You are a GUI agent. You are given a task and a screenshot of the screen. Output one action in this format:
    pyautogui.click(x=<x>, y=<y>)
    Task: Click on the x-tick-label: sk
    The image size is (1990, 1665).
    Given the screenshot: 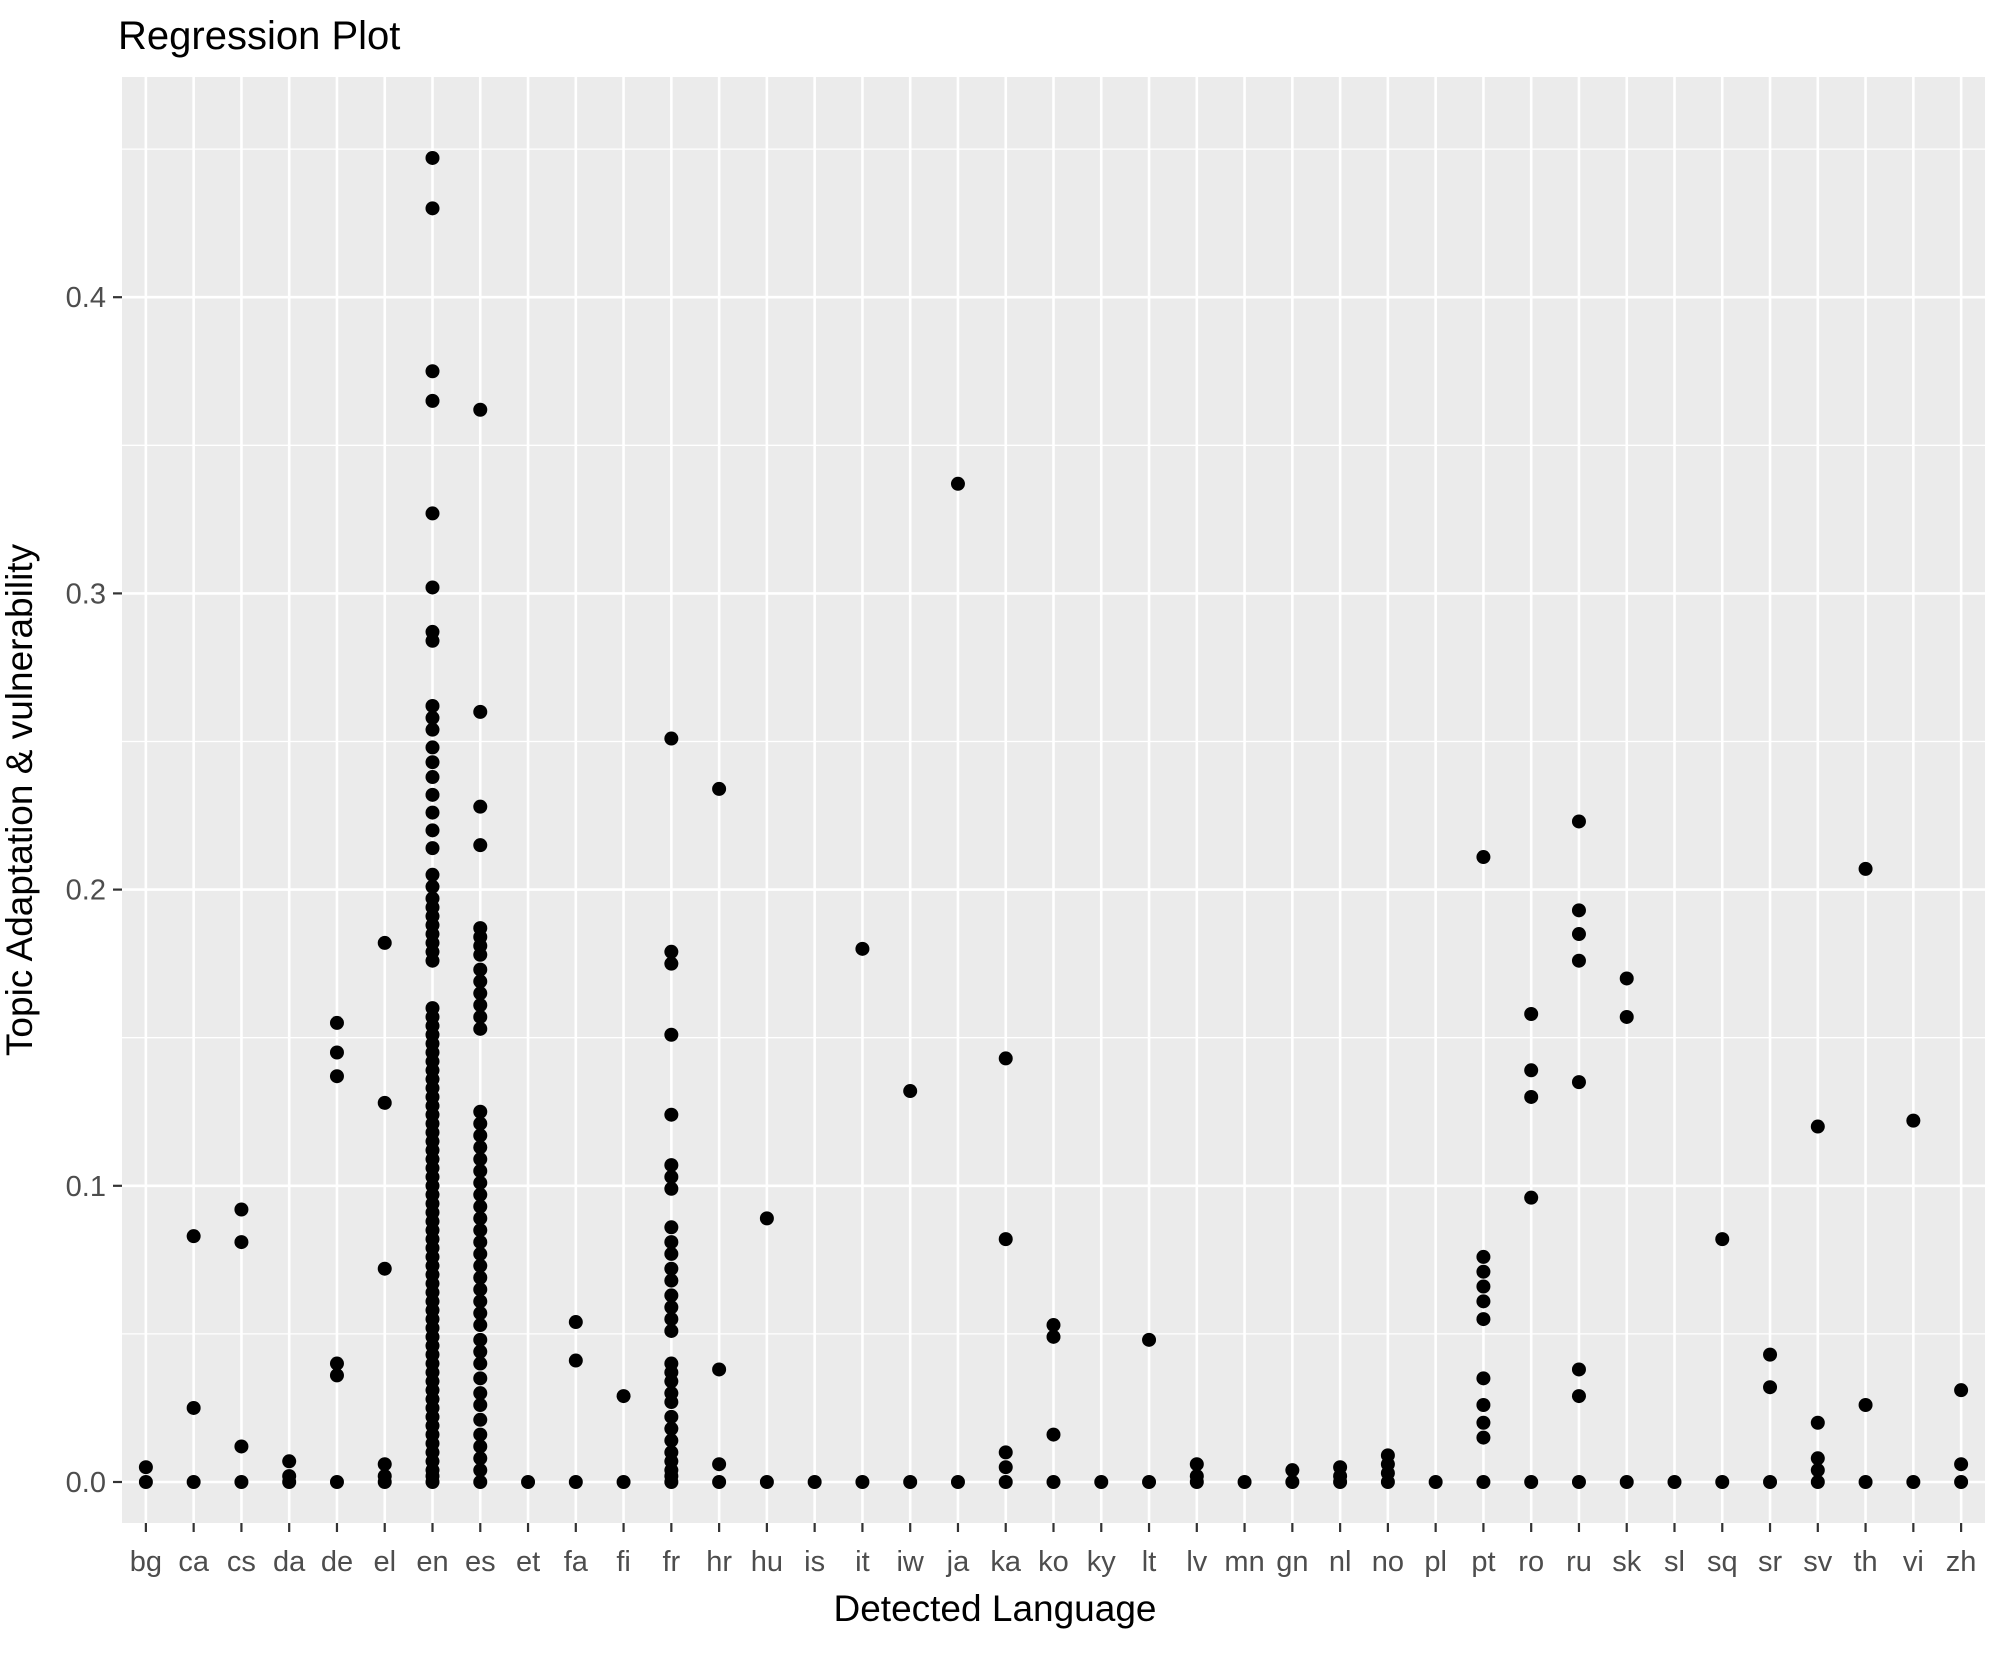 What is the action you would take?
    pyautogui.click(x=1627, y=1562)
    